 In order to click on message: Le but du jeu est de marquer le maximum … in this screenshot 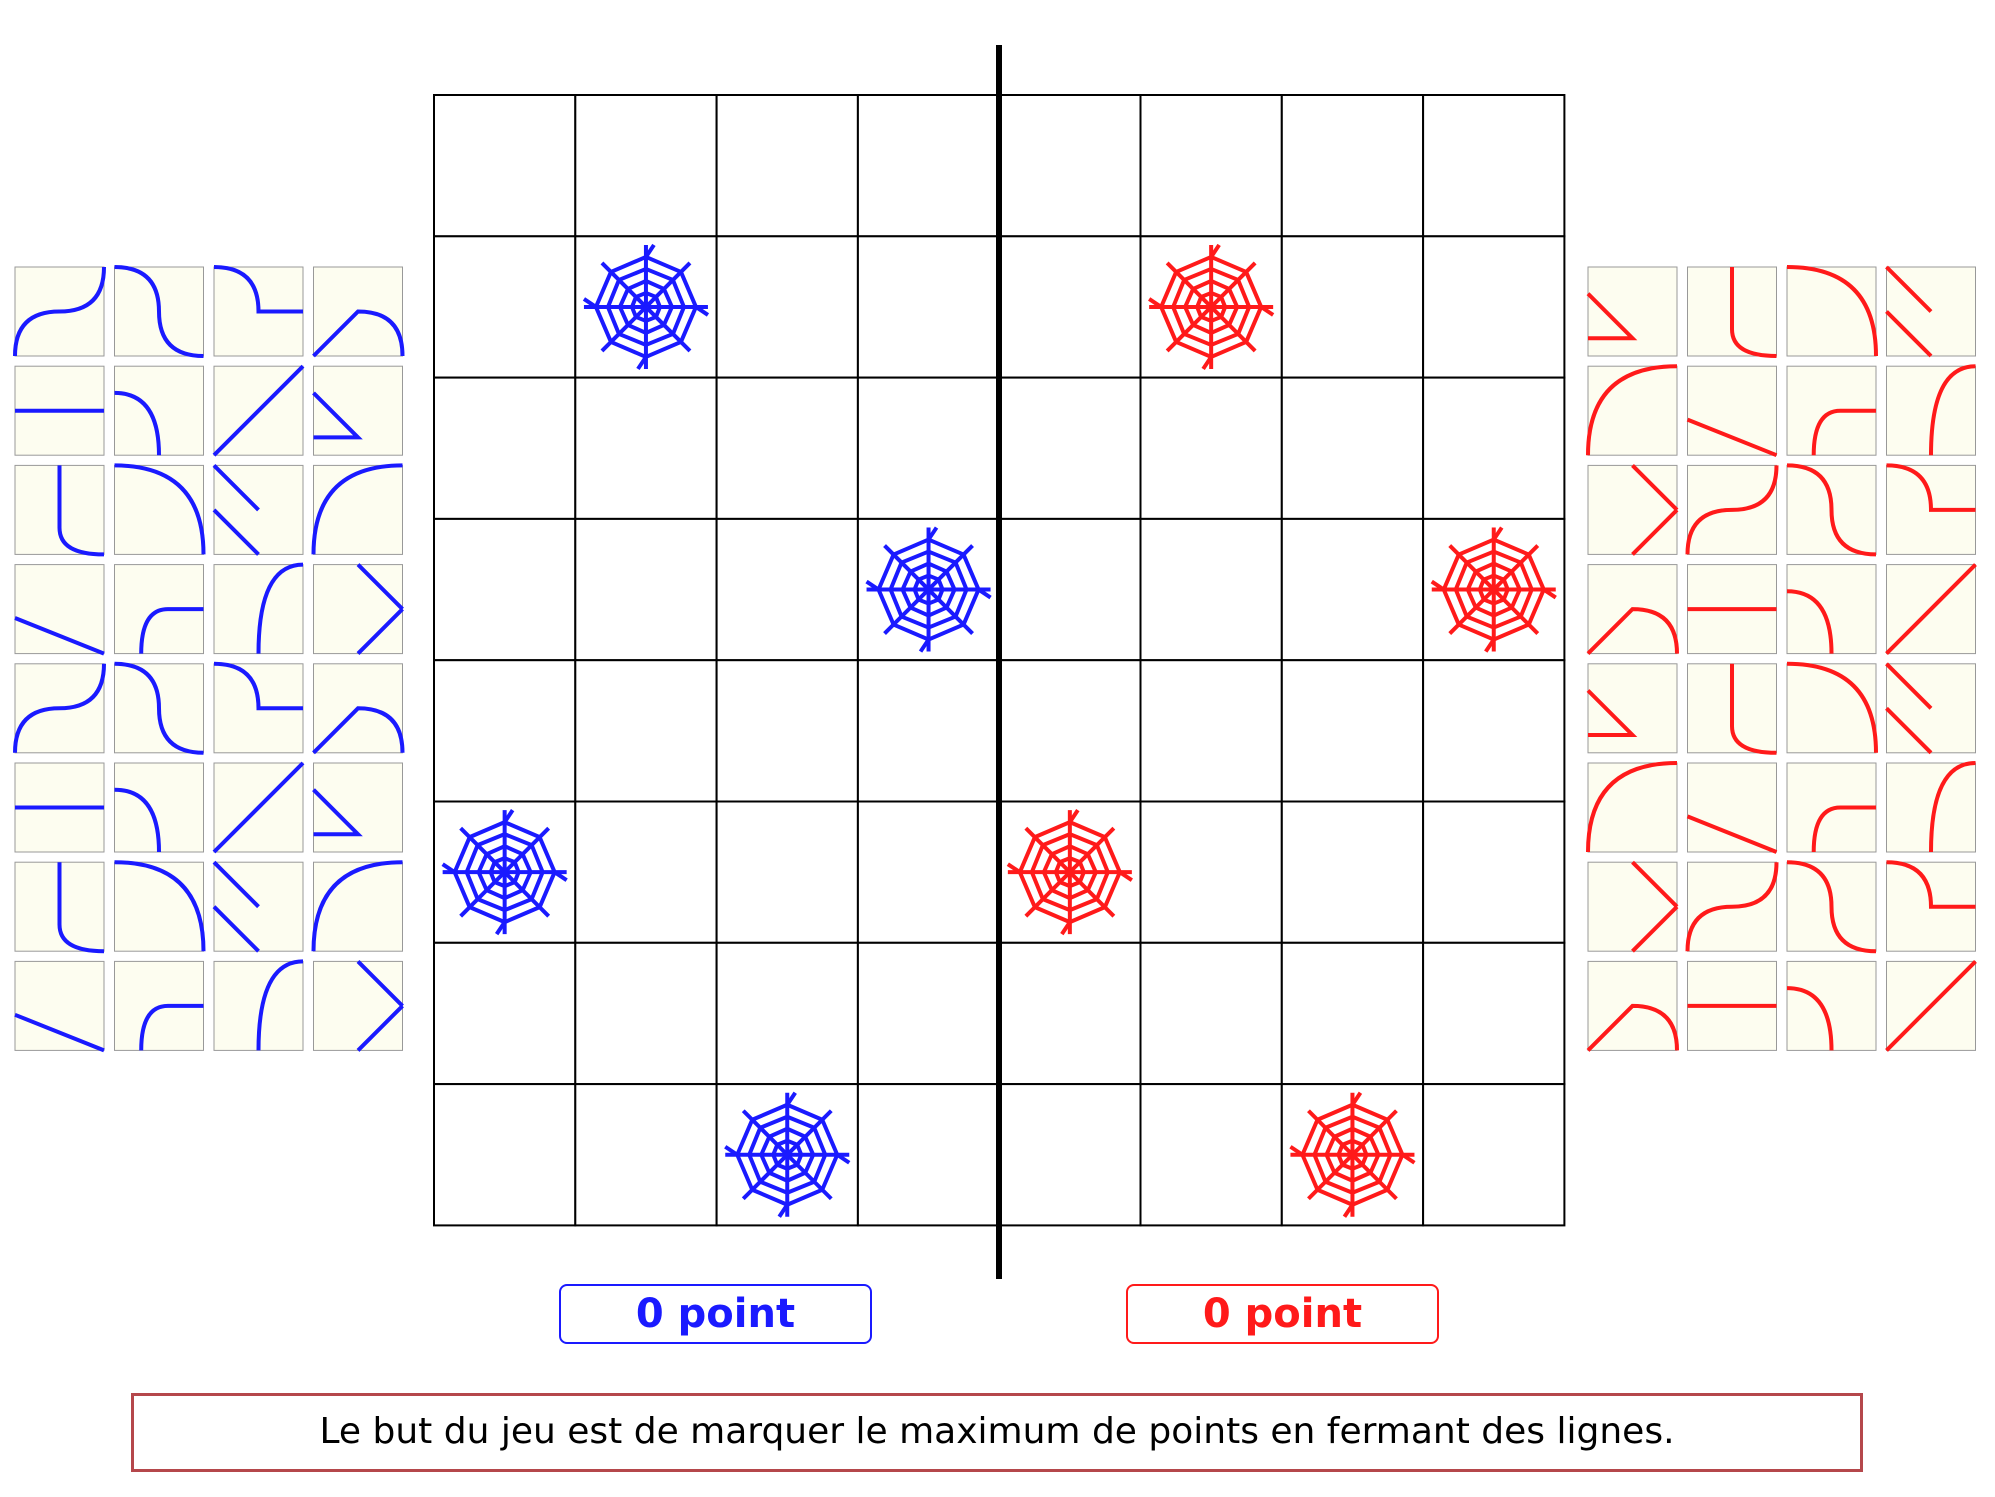, I will do `click(997, 1432)`.